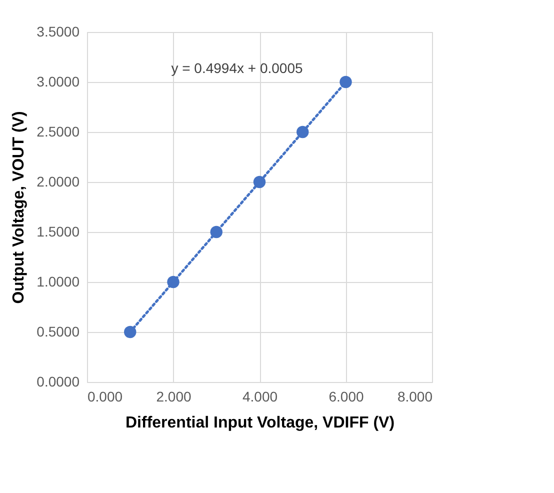  What do you see at coordinates (58, 132) in the screenshot?
I see `y-tick-label: 2.5000` at bounding box center [58, 132].